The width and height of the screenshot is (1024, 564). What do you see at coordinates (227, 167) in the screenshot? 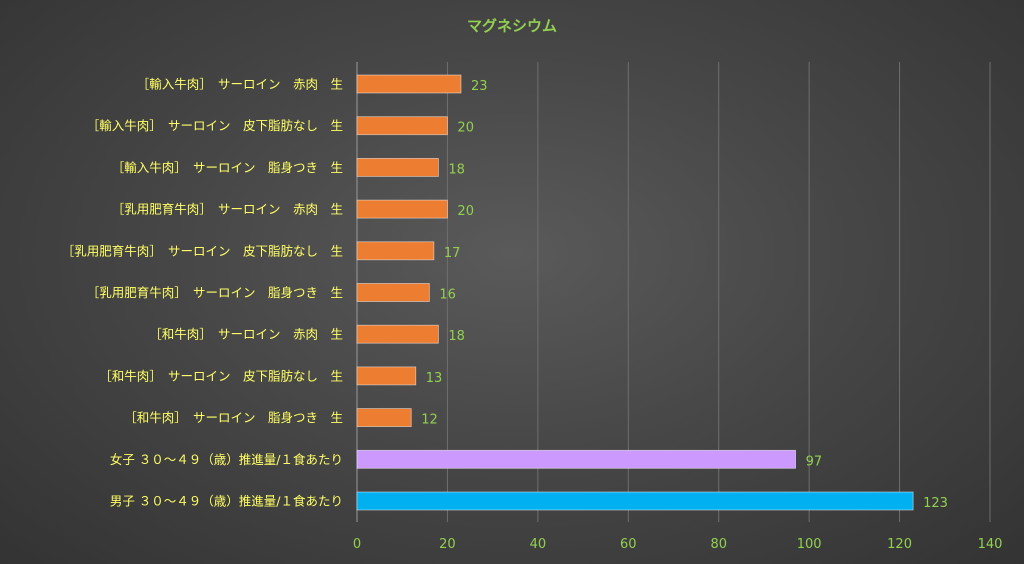
I see `category-label: ［輸入牛肉］ サーロイン 脂身つき 生` at bounding box center [227, 167].